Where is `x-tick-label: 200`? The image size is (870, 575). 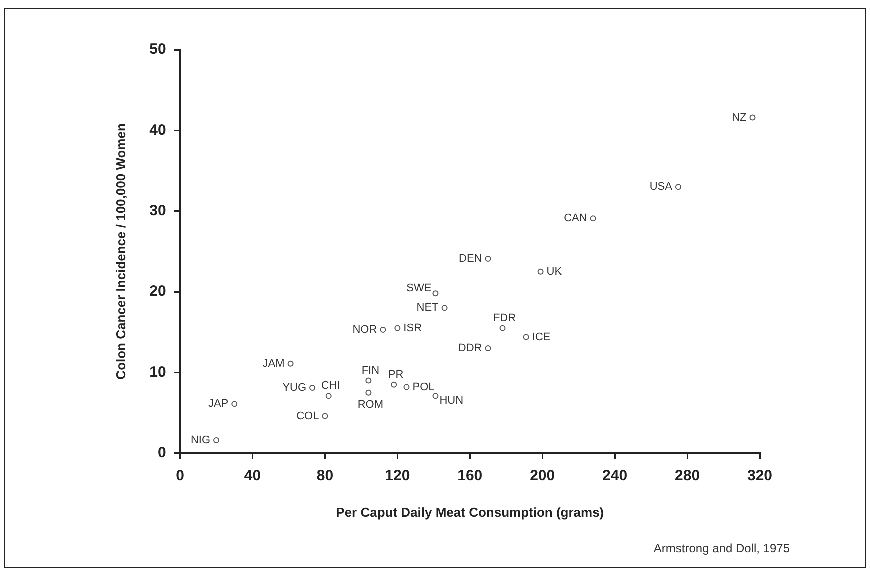
x-tick-label: 200 is located at coordinates (543, 476).